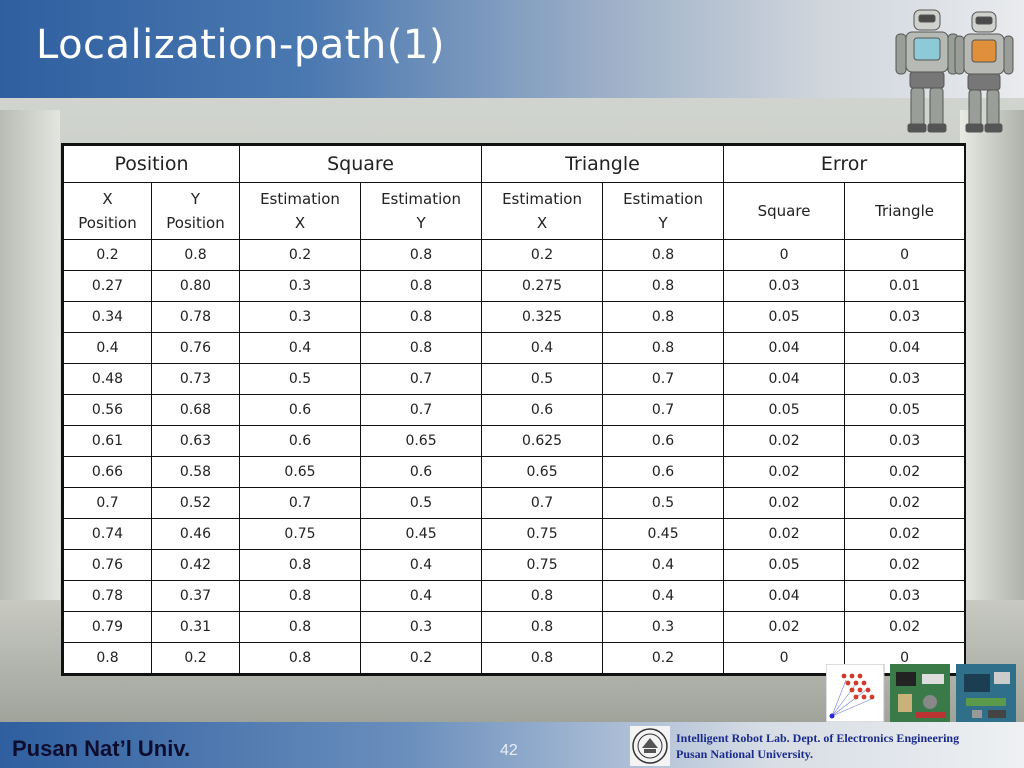  What do you see at coordinates (195, 534) in the screenshot?
I see `table-cell: 0.46` at bounding box center [195, 534].